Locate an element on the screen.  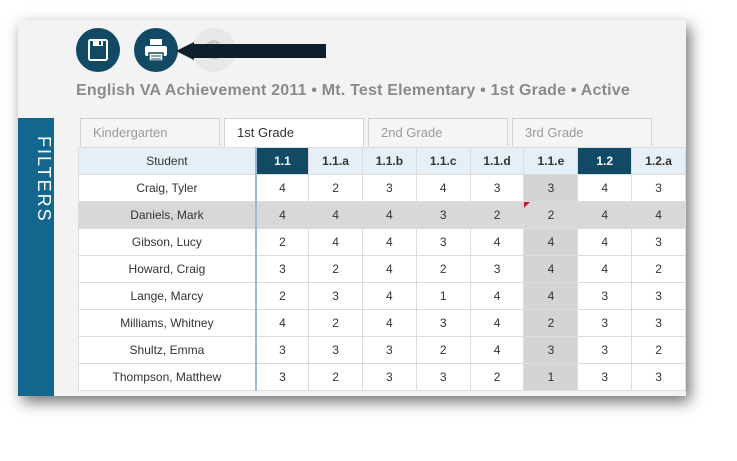
table-row: Gibson, Lucy 2 4 4 3 4 4 4 3 is located at coordinates (381, 242).